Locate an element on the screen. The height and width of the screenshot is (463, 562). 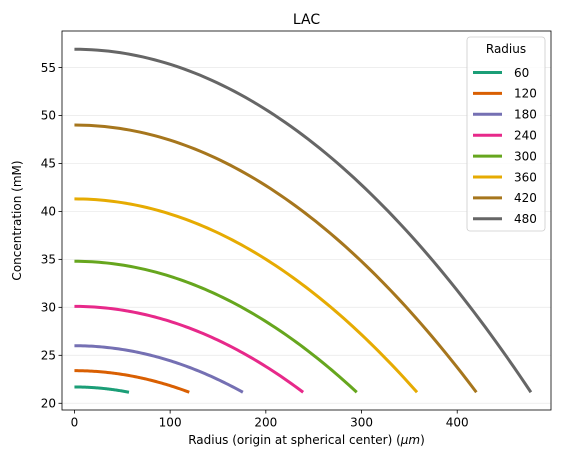
y-axis-ticks: 20 25 30 35 40 45 50 55 is located at coordinates (51, 236).